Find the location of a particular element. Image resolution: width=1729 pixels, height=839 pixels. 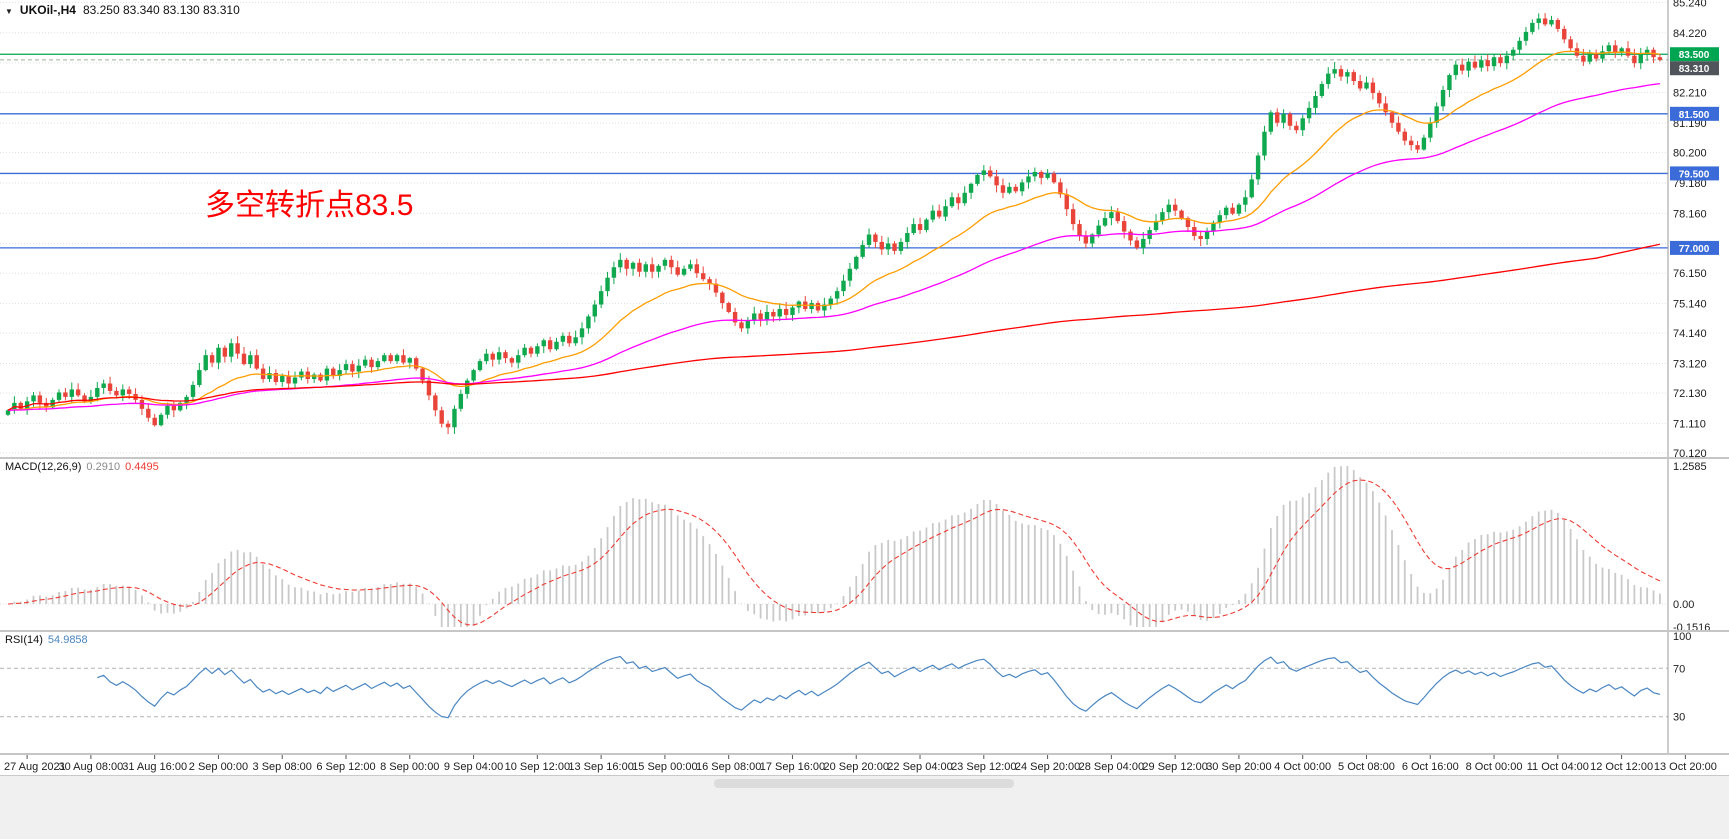

time-label: 4 Oct 00:00 is located at coordinates (1302, 767).